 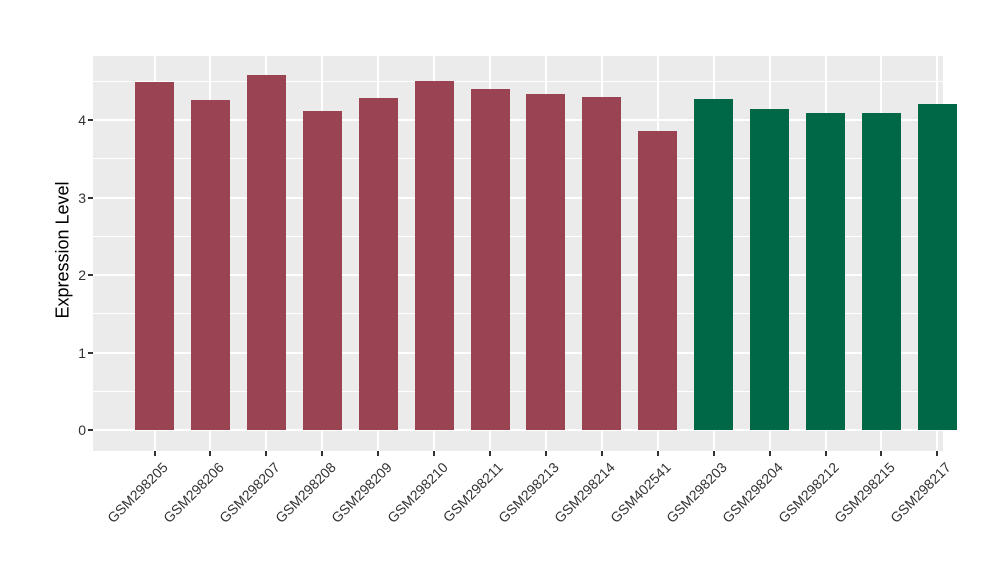 What do you see at coordinates (490, 259) in the screenshot?
I see `bar-GSM298211` at bounding box center [490, 259].